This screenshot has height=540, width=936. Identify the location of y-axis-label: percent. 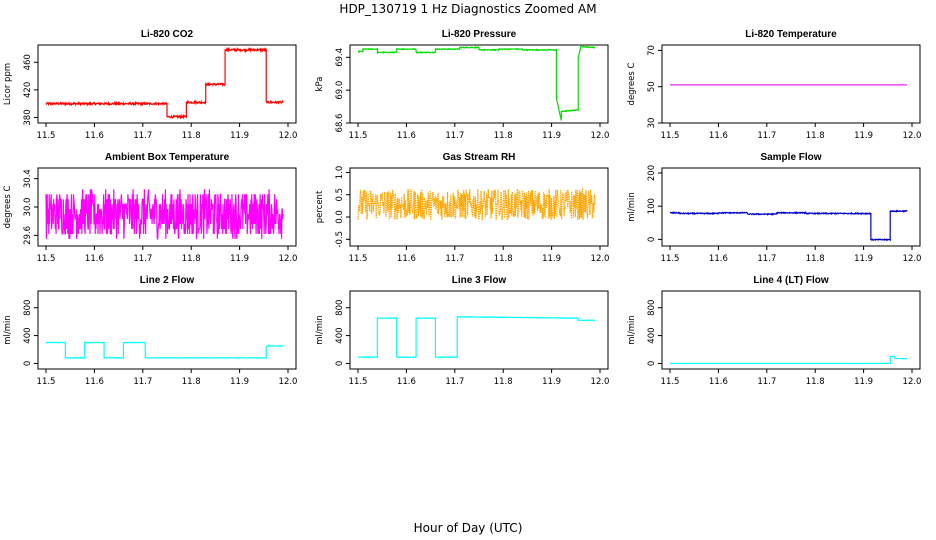
(320, 206).